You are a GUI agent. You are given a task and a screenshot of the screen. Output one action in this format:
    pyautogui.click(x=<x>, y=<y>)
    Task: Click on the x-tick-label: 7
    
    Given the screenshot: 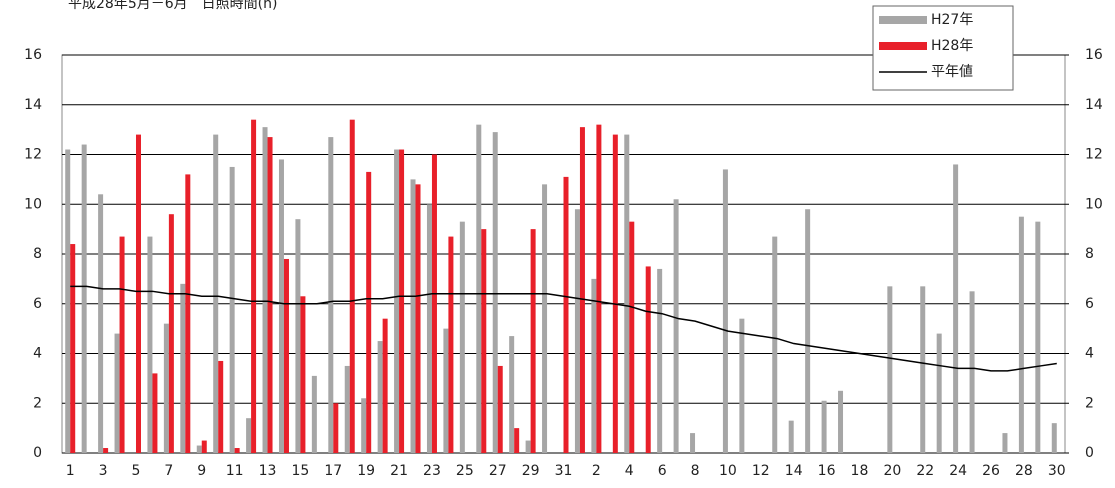 What is the action you would take?
    pyautogui.click(x=168, y=471)
    